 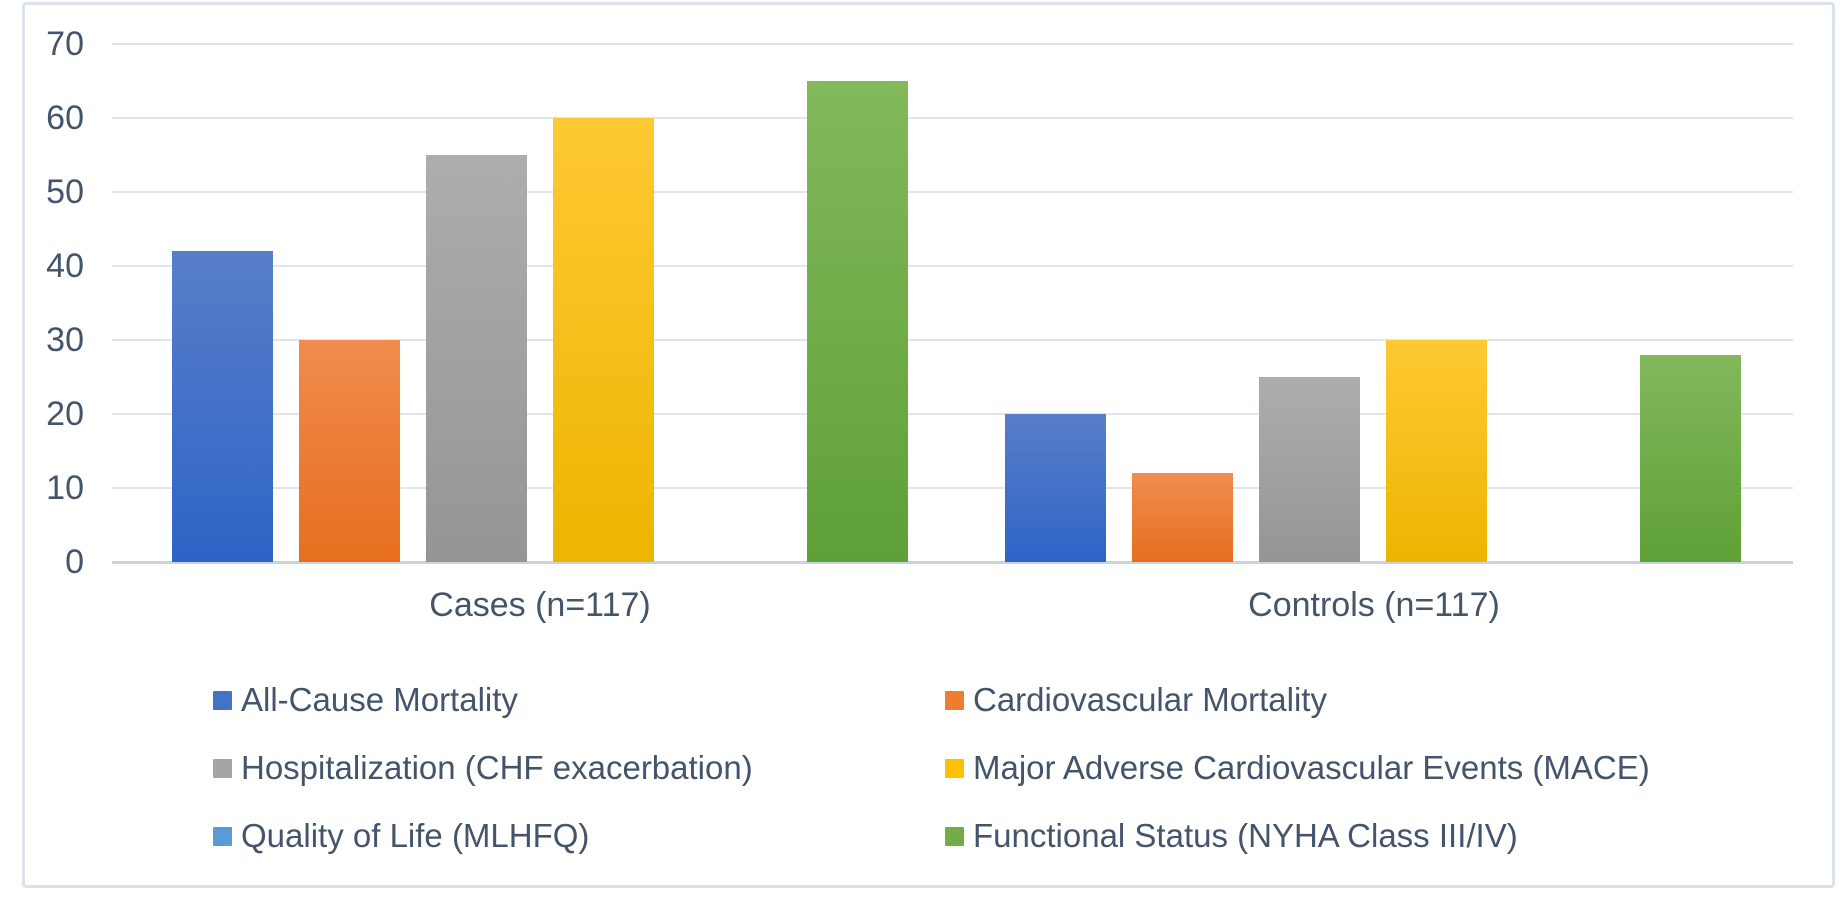 I want to click on y-axis-tick-label: 10, so click(x=65, y=488).